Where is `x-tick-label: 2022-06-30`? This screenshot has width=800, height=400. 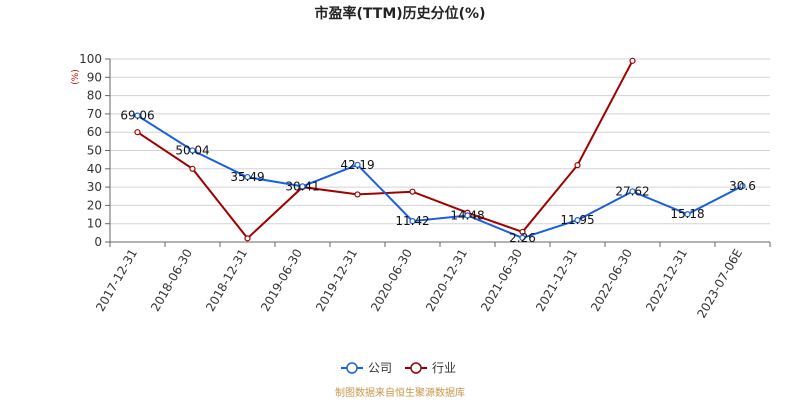 x-tick-label: 2022-06-30 is located at coordinates (611, 280).